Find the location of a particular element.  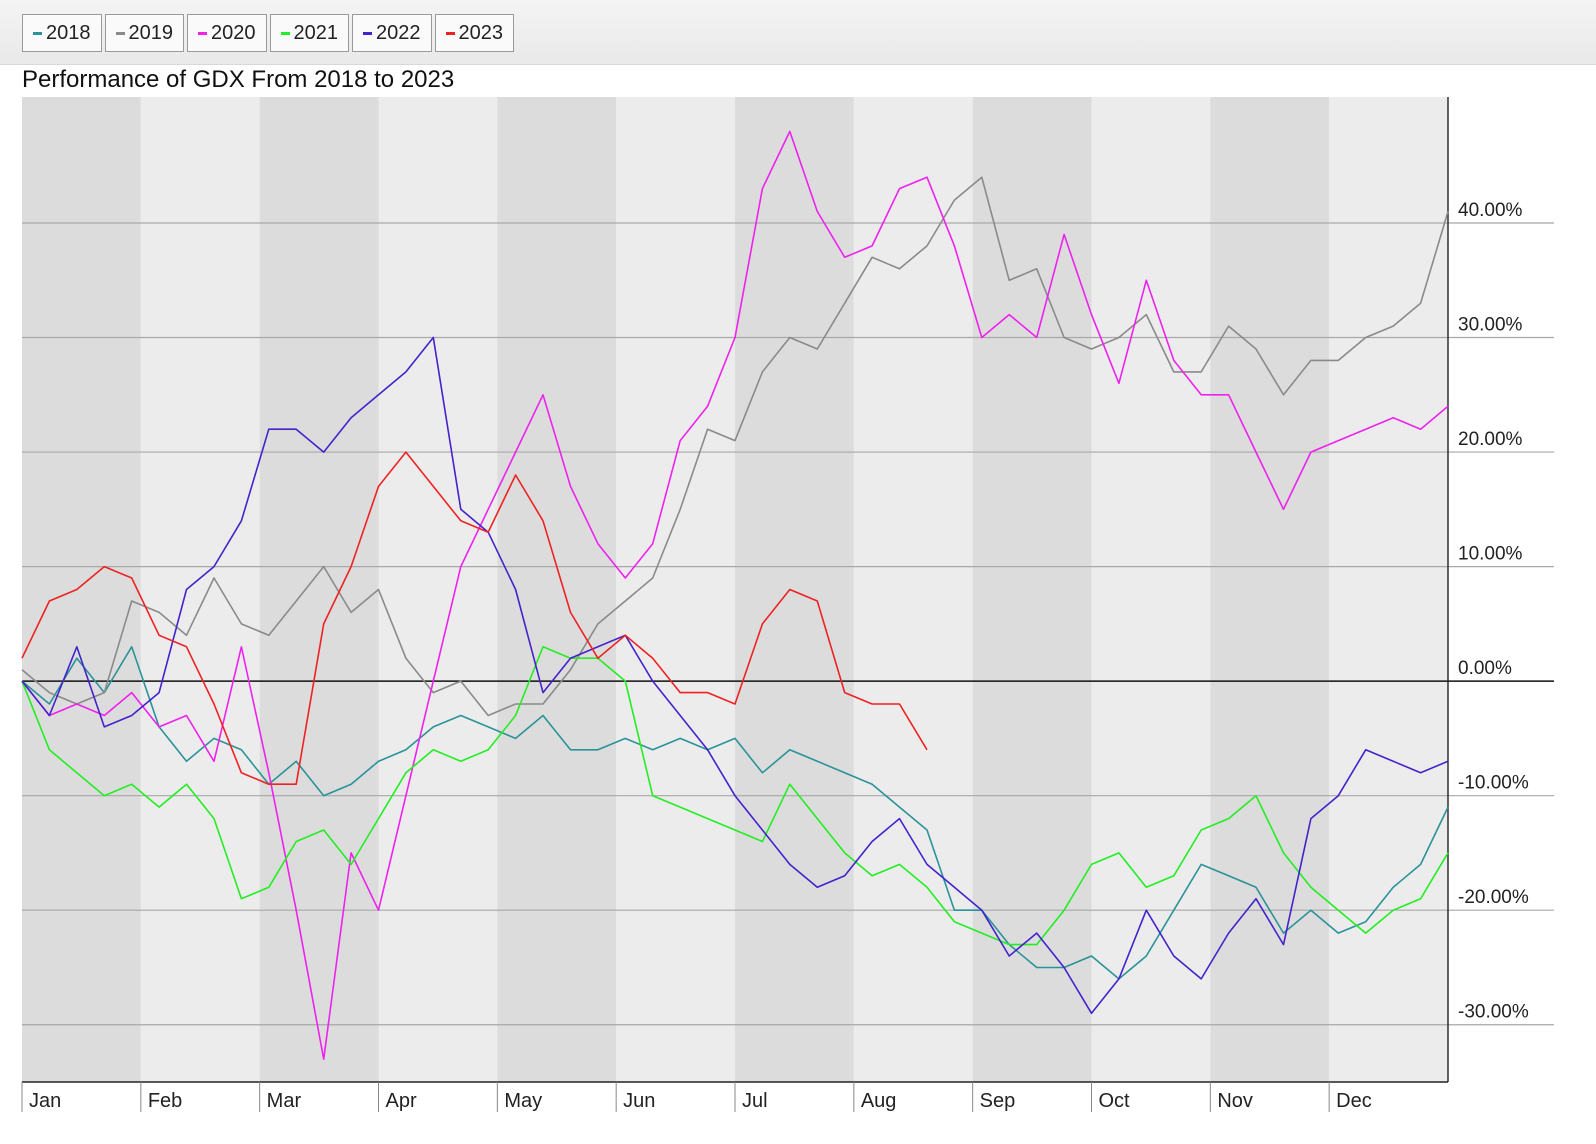

x-tick-label: Jan is located at coordinates (45, 1101).